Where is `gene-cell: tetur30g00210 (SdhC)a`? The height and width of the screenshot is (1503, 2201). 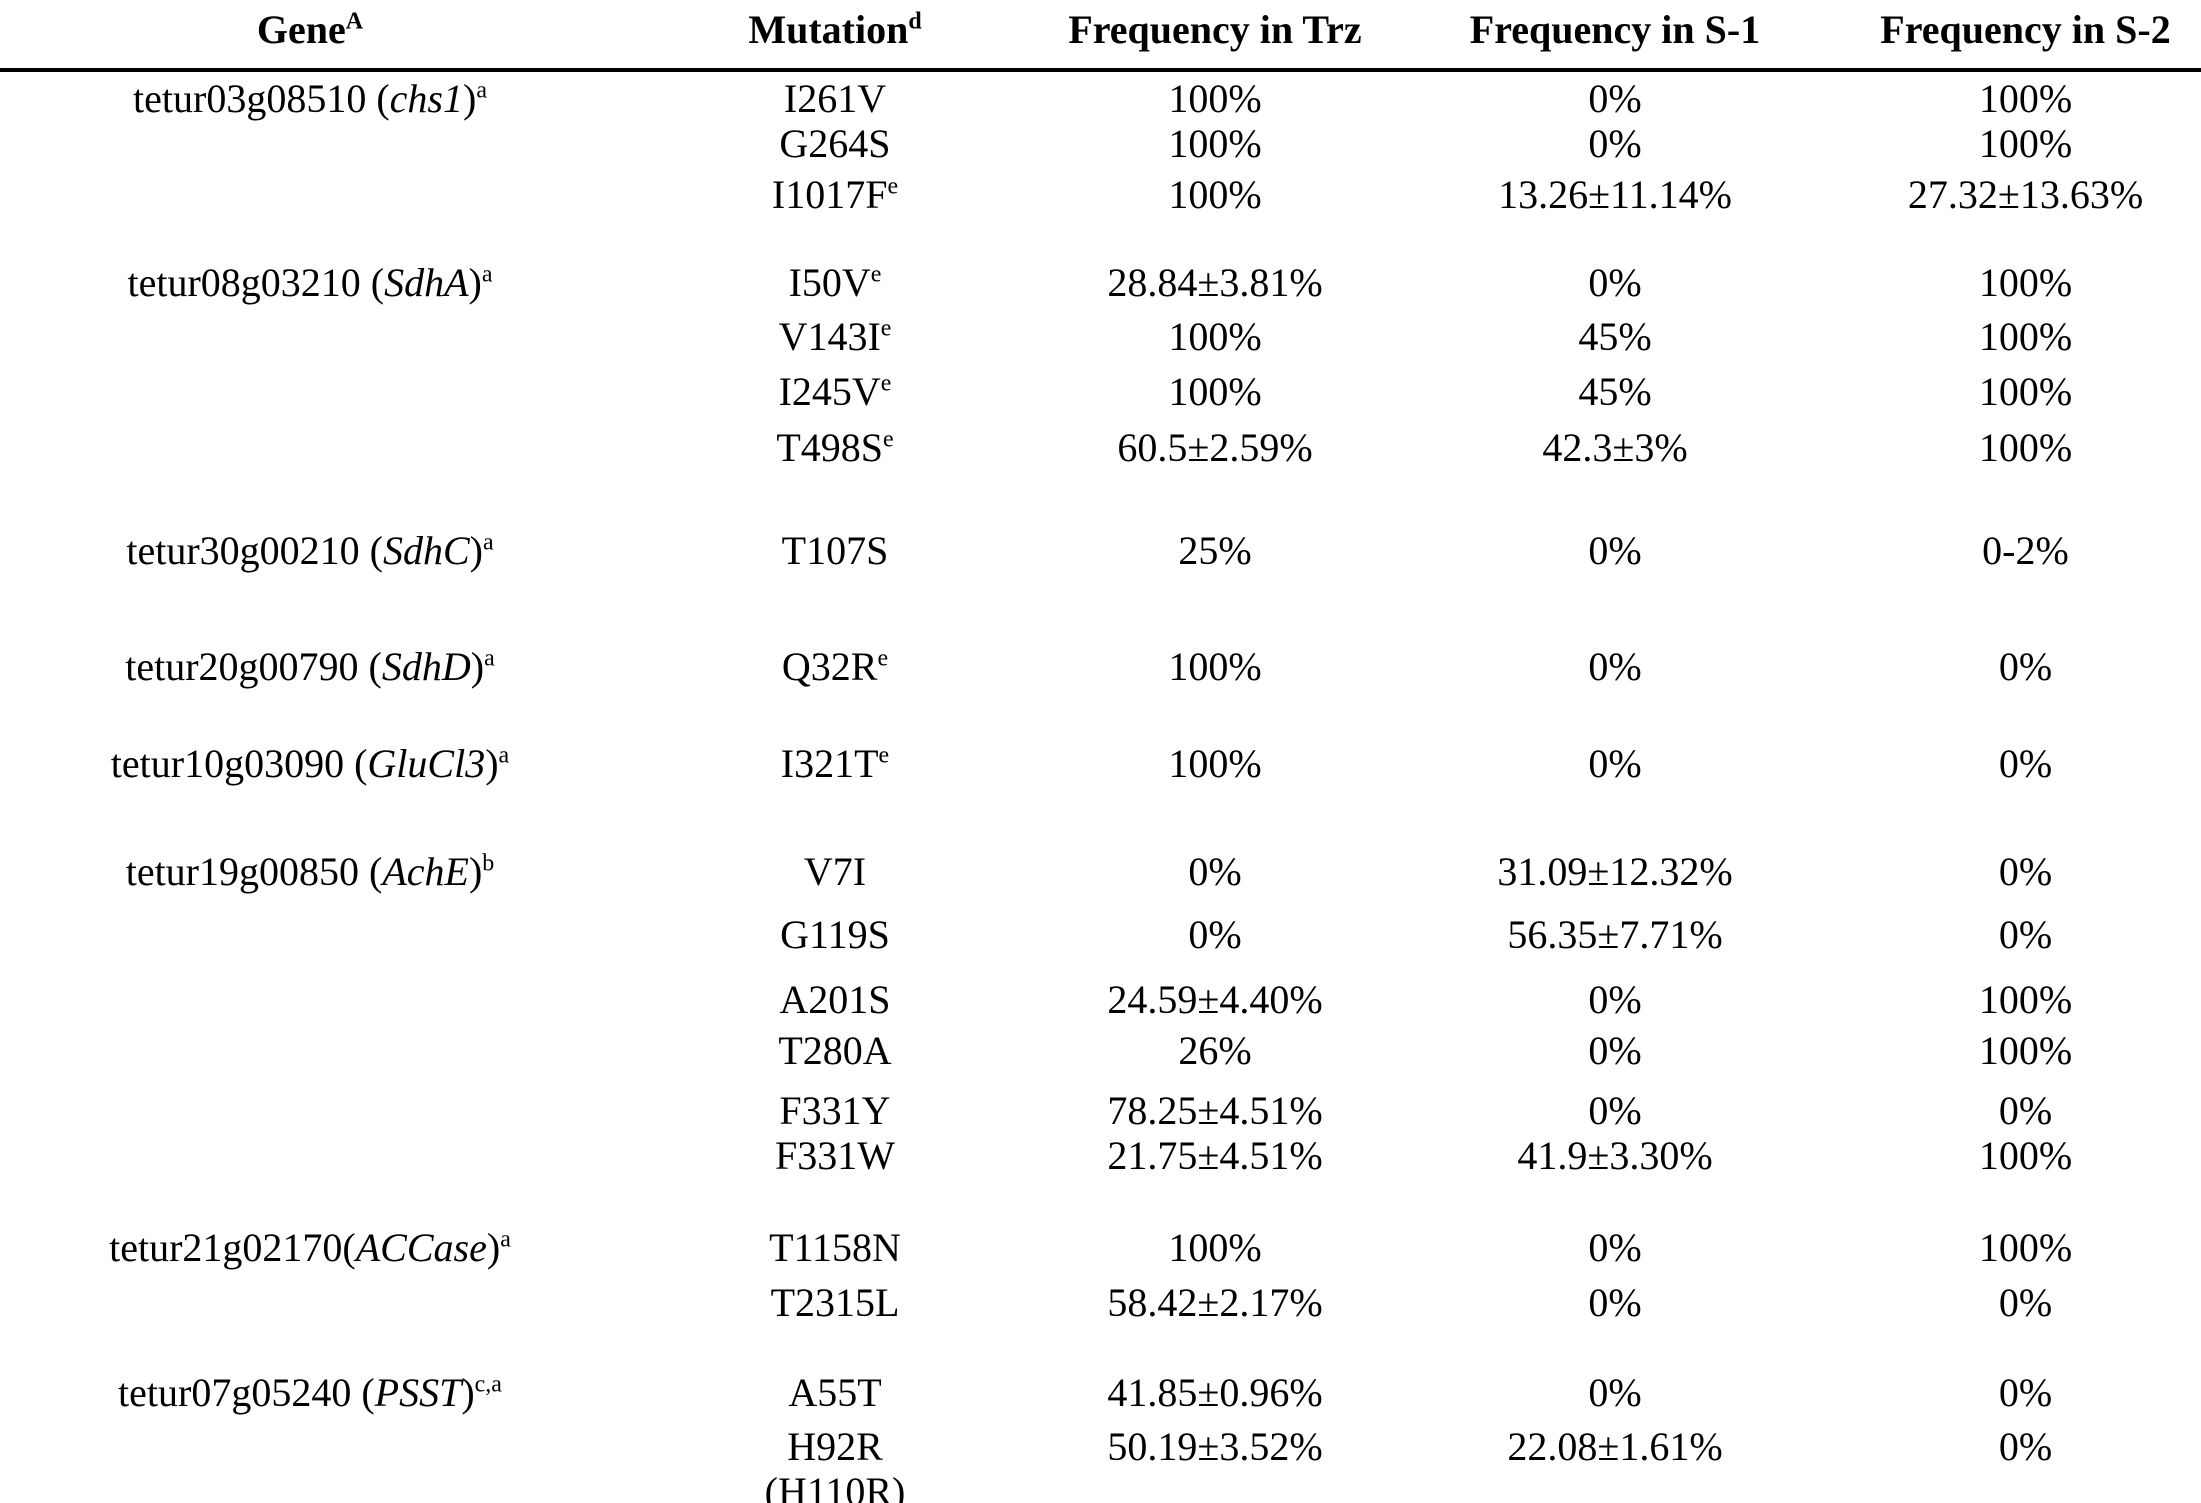 gene-cell: tetur30g00210 (SdhC)a is located at coordinates (310, 550).